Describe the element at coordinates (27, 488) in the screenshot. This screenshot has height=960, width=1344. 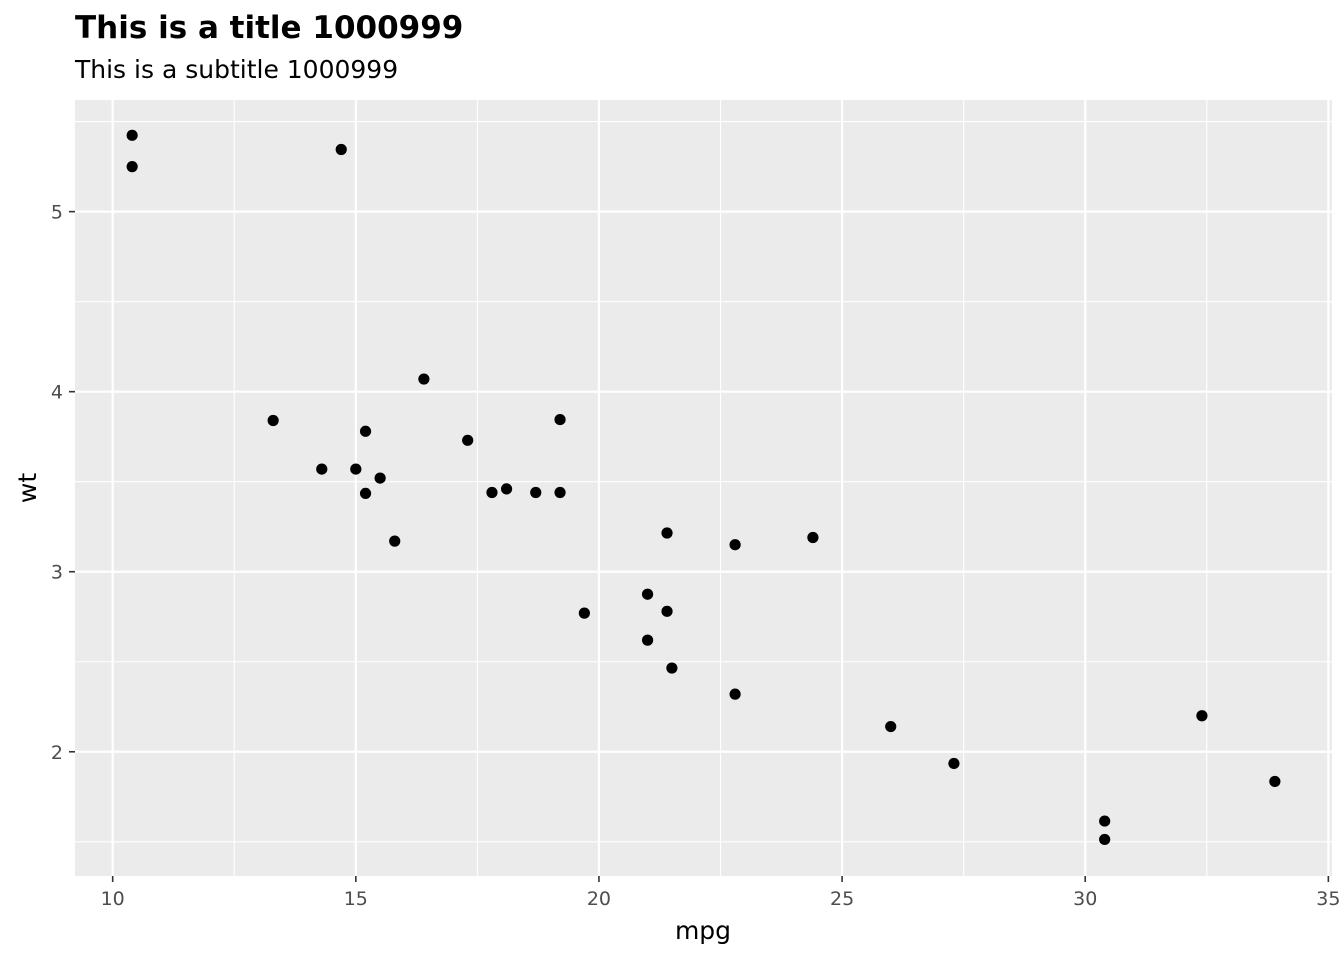
I see `y-axis-title: wt` at that location.